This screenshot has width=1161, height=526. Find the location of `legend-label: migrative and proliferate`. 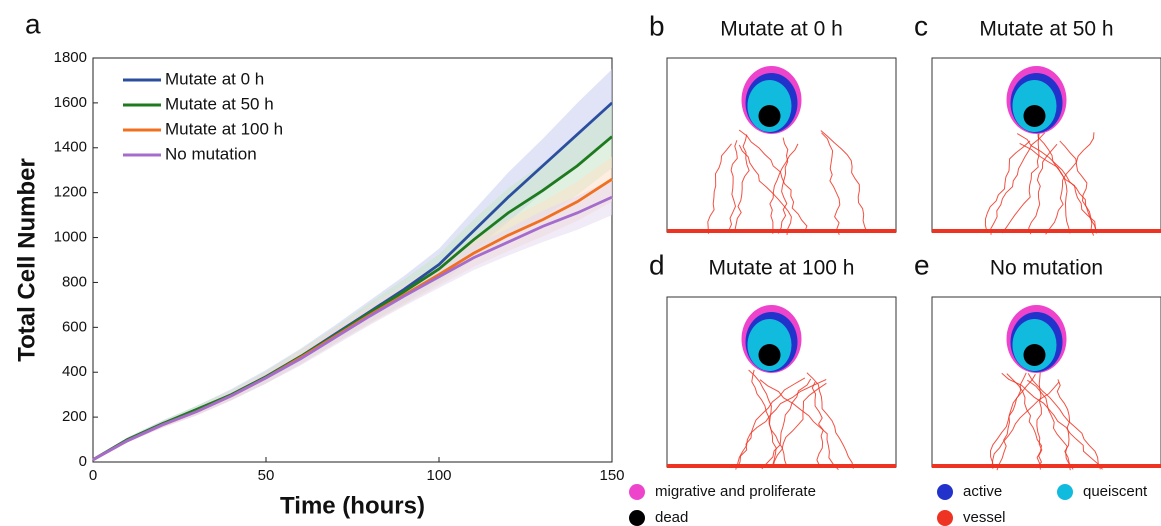

legend-label: migrative and proliferate is located at coordinates (735, 491).